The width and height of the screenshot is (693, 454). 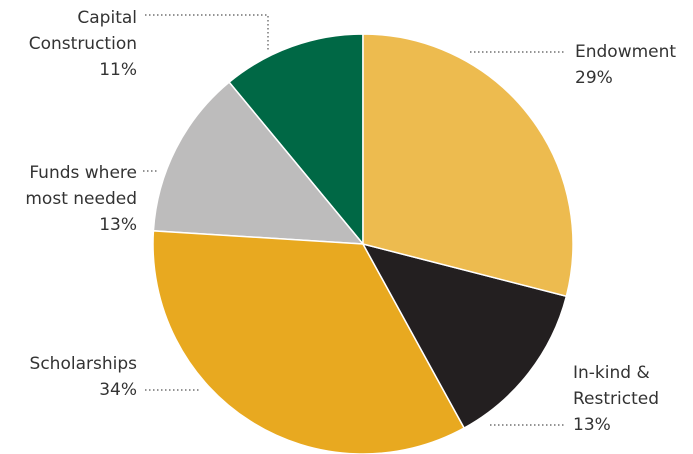 What do you see at coordinates (81, 199) in the screenshot?
I see `slice-label: most needed` at bounding box center [81, 199].